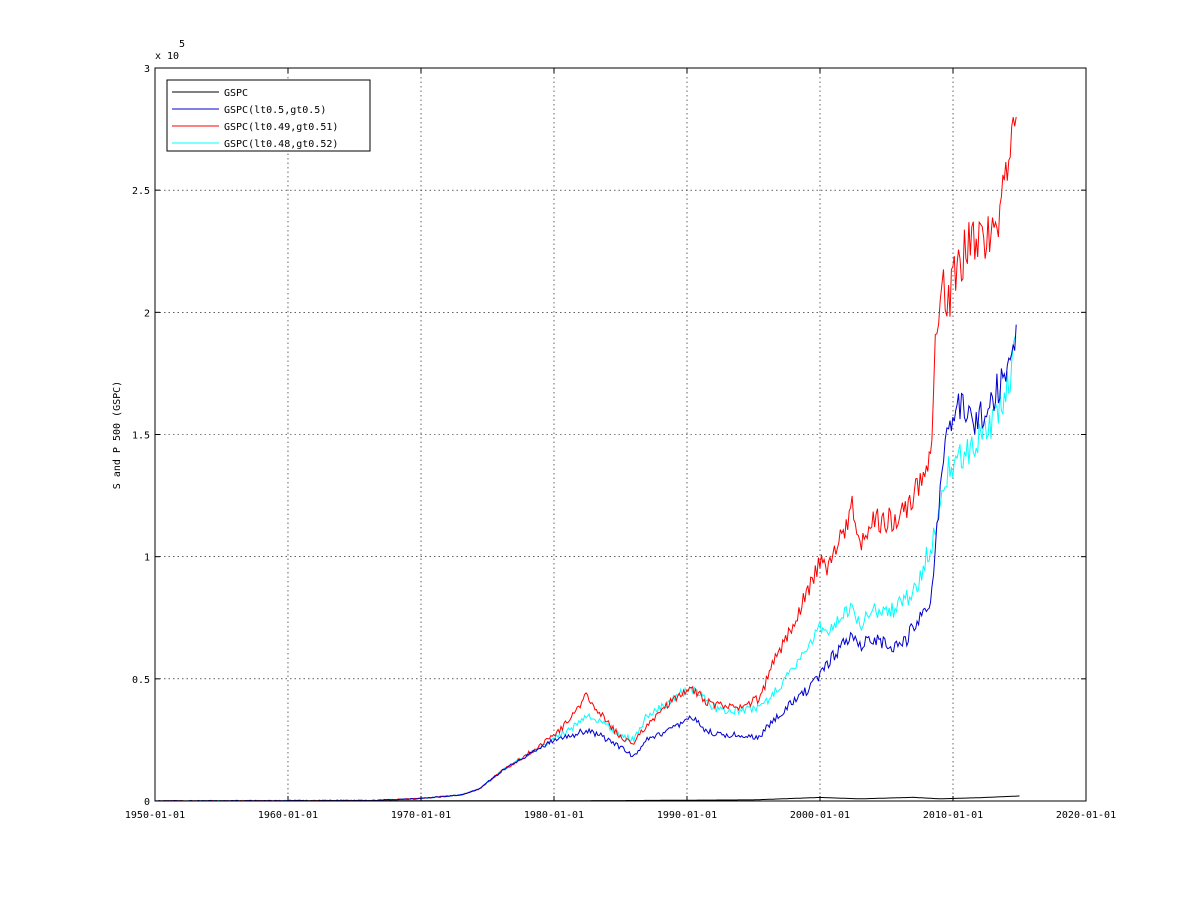 Image resolution: width=1200 pixels, height=900 pixels. I want to click on y-axis-label: S and P 500 (GSPC), so click(117, 435).